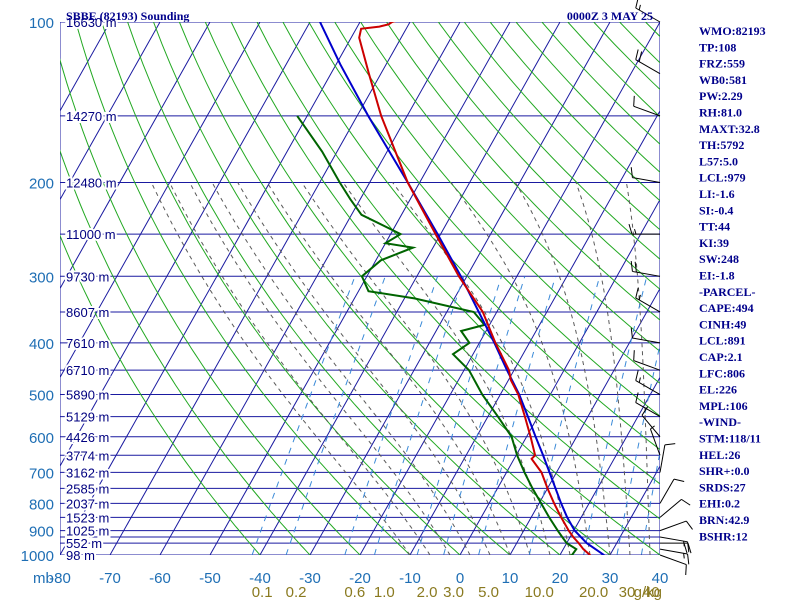 The width and height of the screenshot is (800, 600). What do you see at coordinates (453, 592) in the screenshot?
I see `mixing-ratio-tick-label: 3.0` at bounding box center [453, 592].